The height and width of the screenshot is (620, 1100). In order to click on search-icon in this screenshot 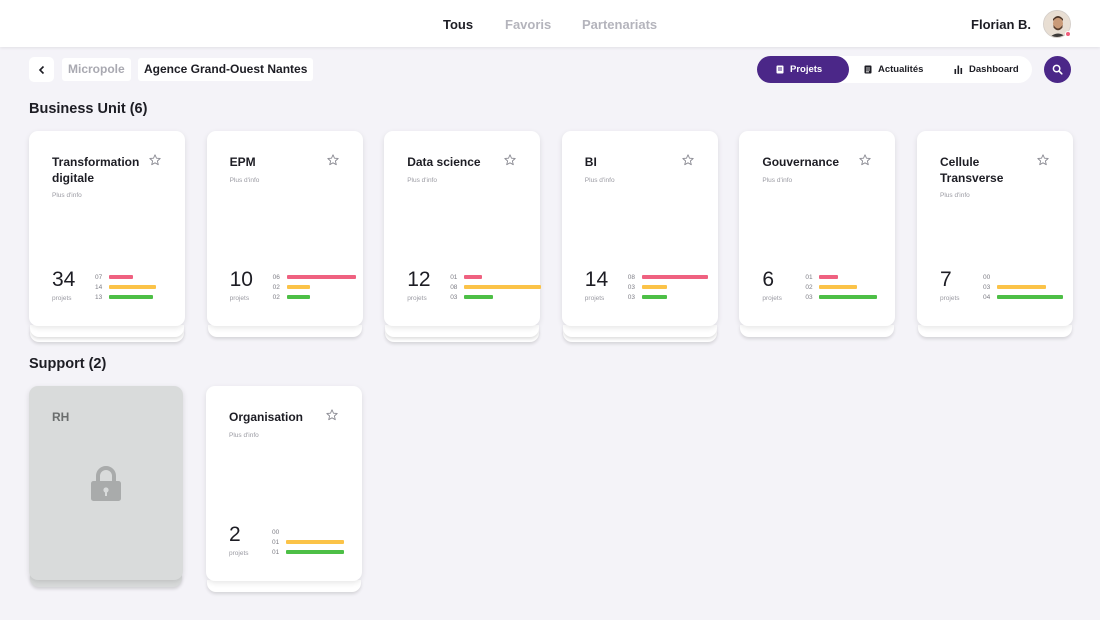, I will do `click(1057, 69)`.